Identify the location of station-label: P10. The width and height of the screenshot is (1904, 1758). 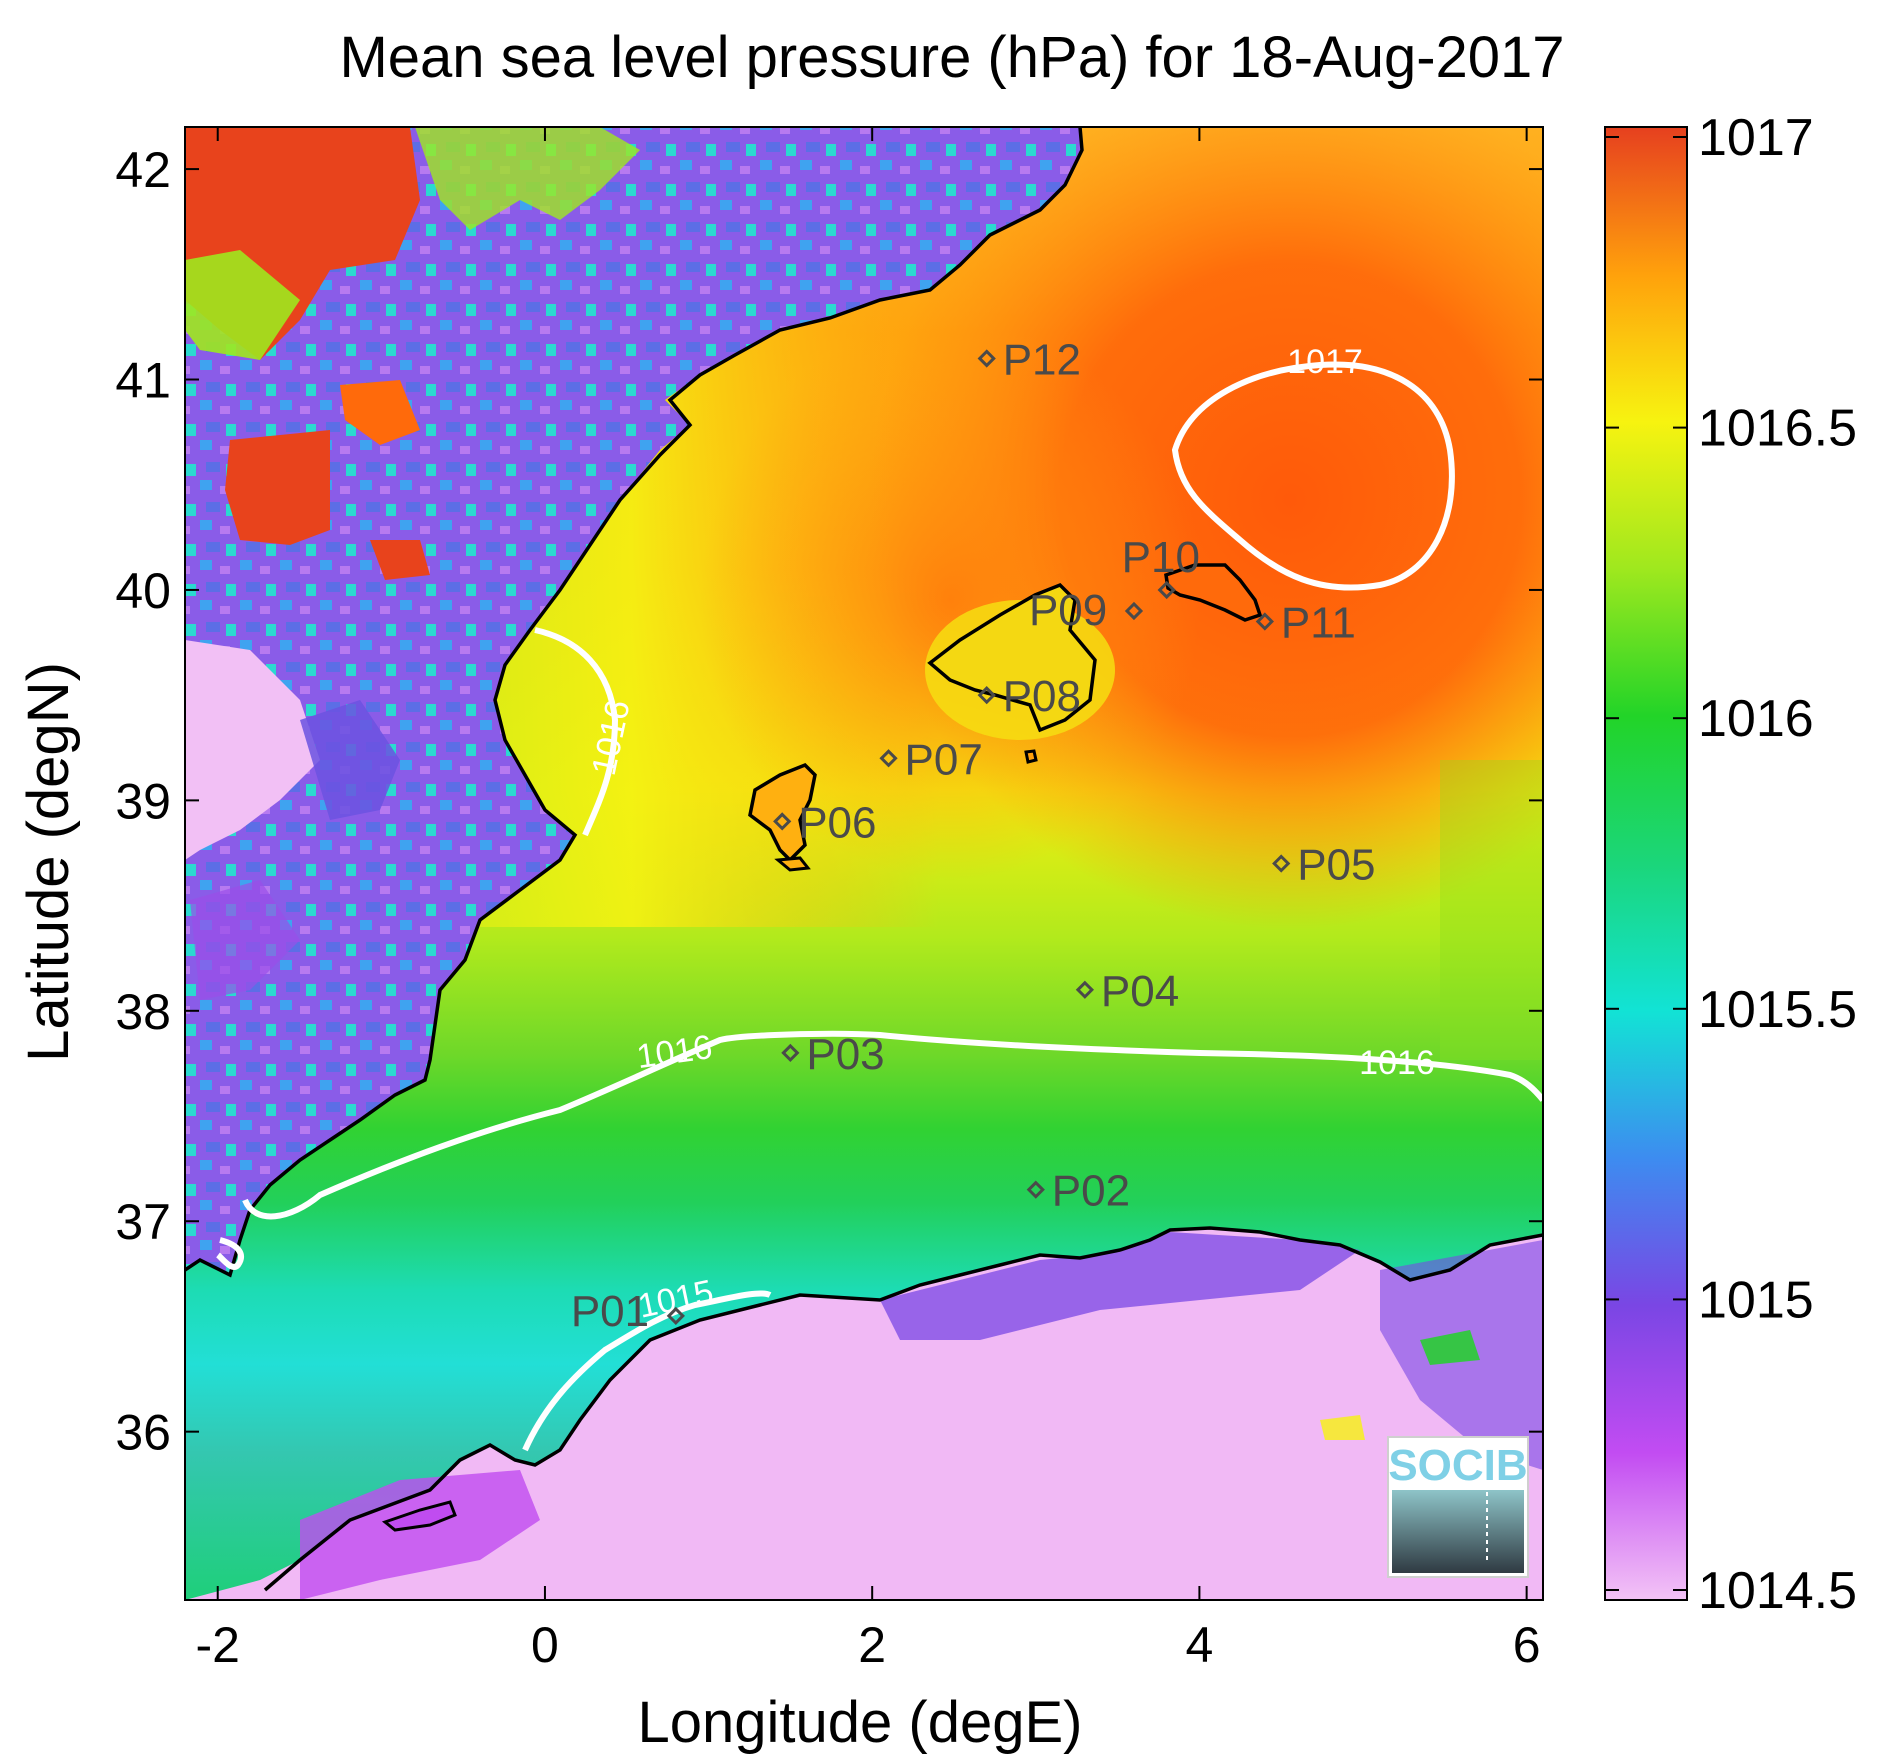
(1161, 557).